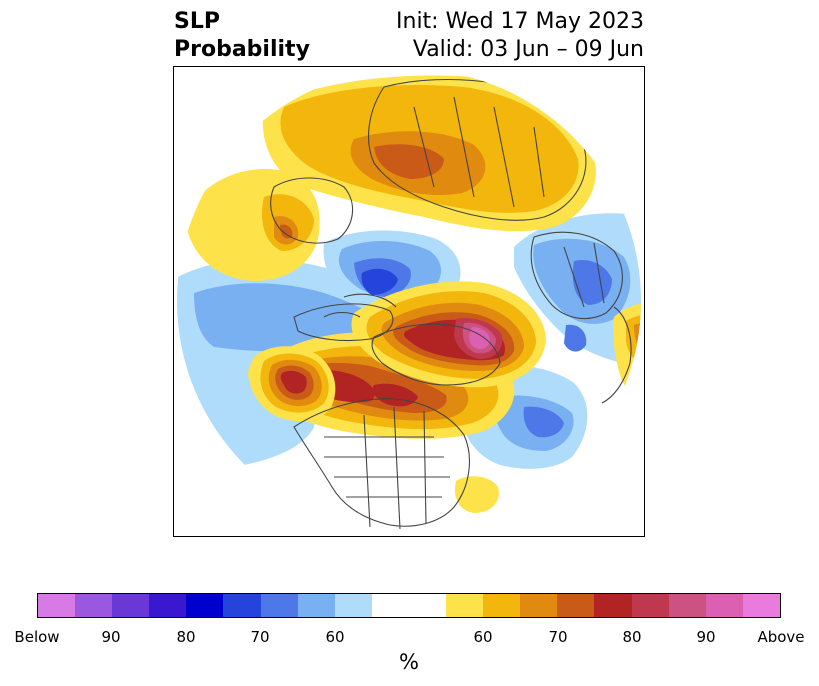  I want to click on colorbar-tick-label: Above, so click(781, 637).